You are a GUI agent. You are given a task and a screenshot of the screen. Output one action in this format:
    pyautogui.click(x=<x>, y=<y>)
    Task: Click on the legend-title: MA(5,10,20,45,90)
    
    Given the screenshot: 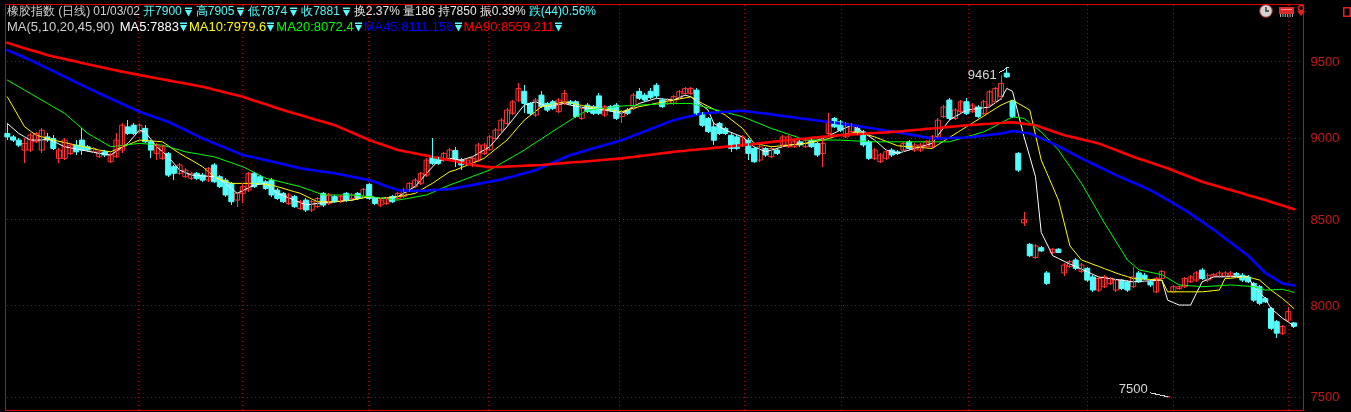 What is the action you would take?
    pyautogui.click(x=61, y=26)
    